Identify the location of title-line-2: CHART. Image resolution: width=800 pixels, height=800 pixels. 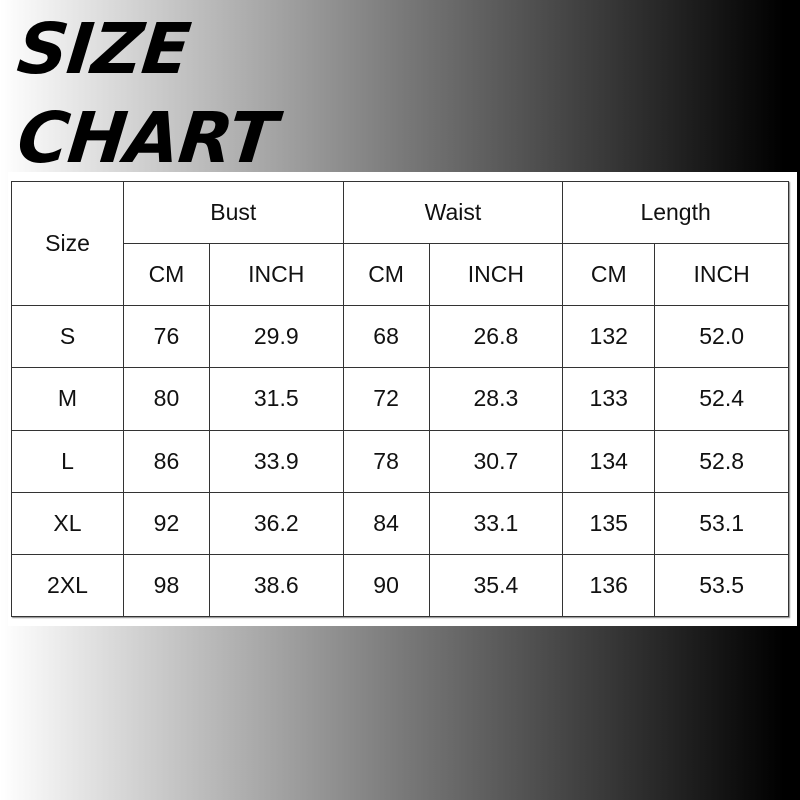
(146, 138).